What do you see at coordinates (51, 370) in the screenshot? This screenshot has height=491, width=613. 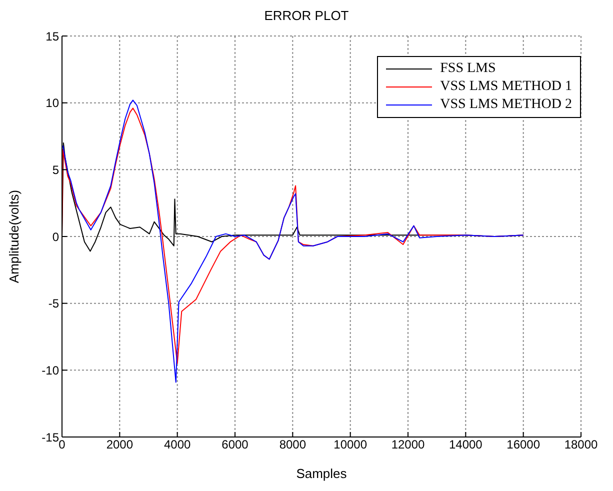 I see `y-tick-label: -10` at bounding box center [51, 370].